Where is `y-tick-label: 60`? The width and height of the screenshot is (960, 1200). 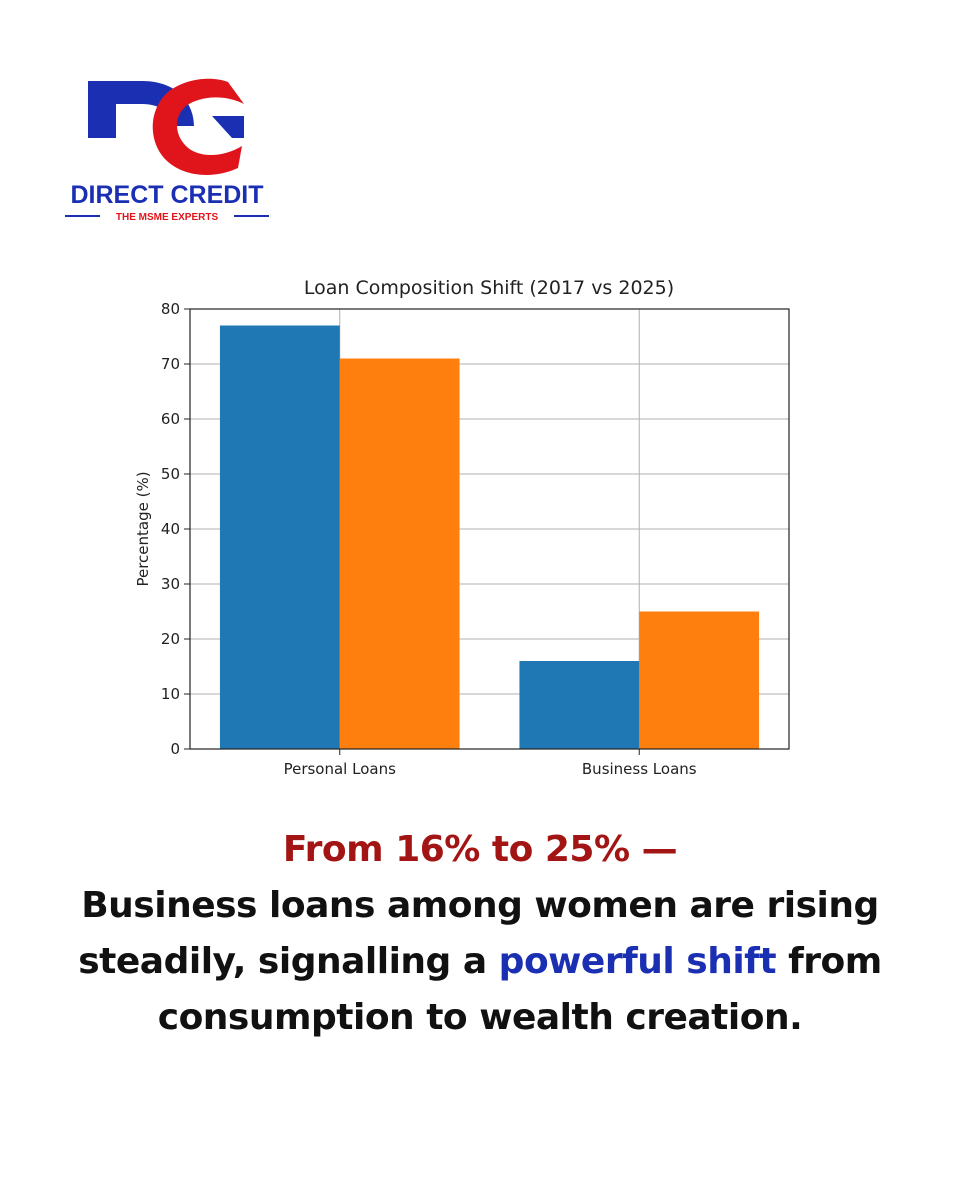 y-tick-label: 60 is located at coordinates (170, 419).